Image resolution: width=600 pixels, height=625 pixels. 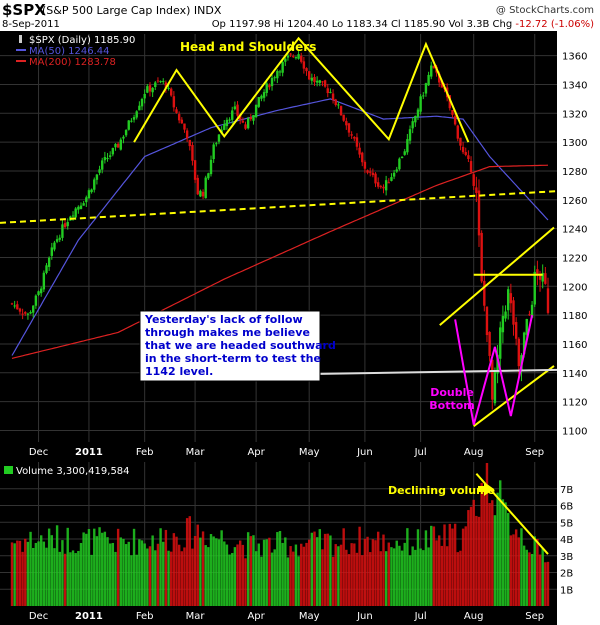 I want to click on axis-strip, so click(x=578, y=328).